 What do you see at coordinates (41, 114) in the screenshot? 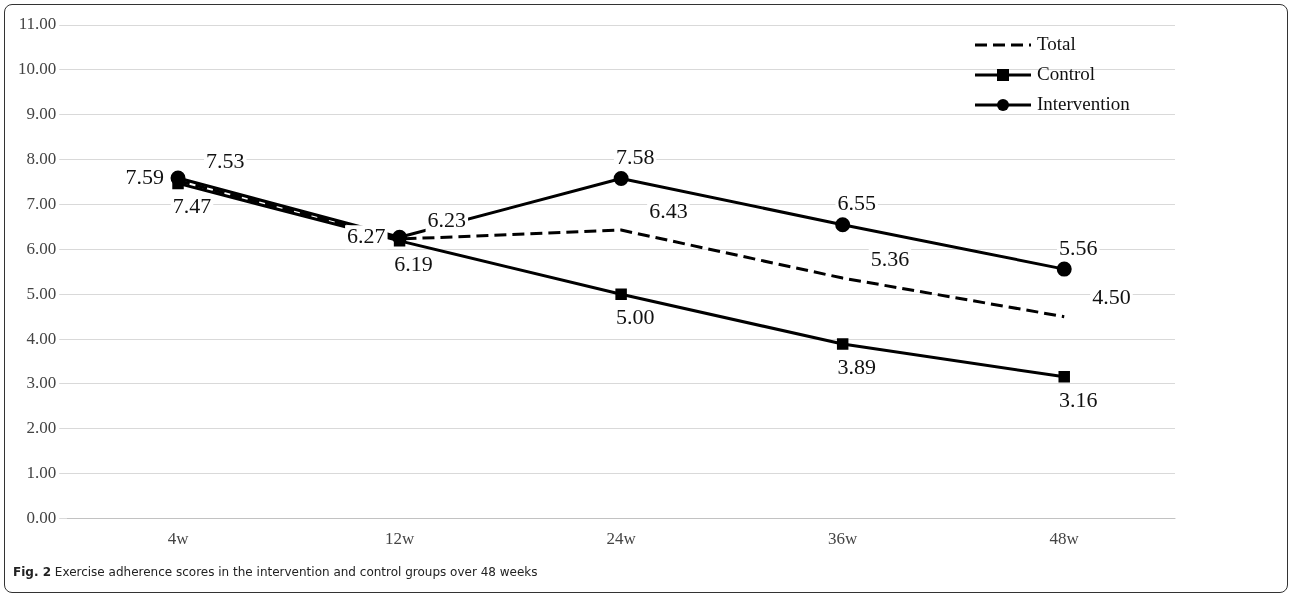
I see `y-tick-label: 9.00` at bounding box center [41, 114].